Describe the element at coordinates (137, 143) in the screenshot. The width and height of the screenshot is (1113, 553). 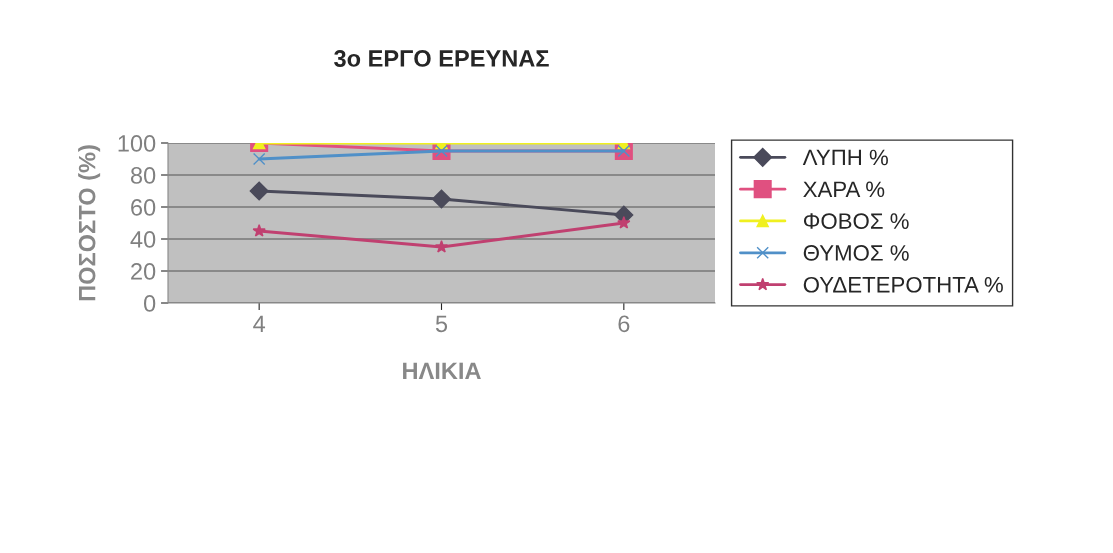
I see `y-tick-label: 100` at that location.